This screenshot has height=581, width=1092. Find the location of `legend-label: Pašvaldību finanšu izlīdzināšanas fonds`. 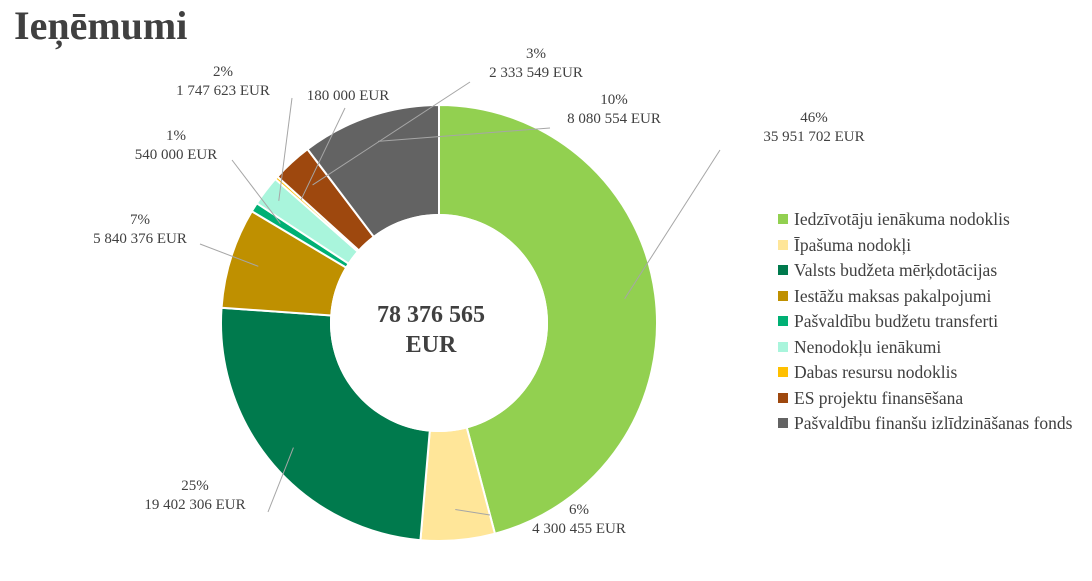

legend-label: Pašvaldību finanšu izlīdzināšanas fonds is located at coordinates (933, 423).